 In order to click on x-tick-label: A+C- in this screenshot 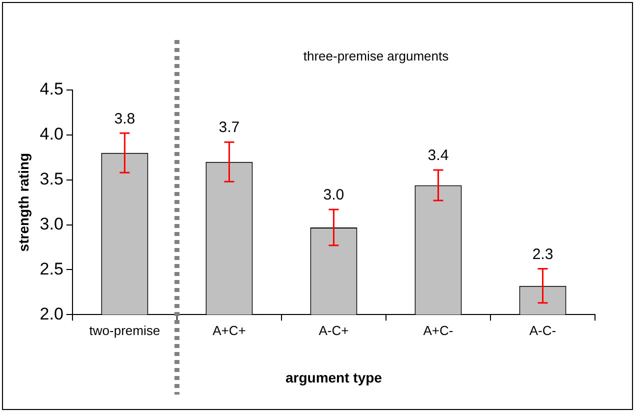, I will do `click(438, 330)`.